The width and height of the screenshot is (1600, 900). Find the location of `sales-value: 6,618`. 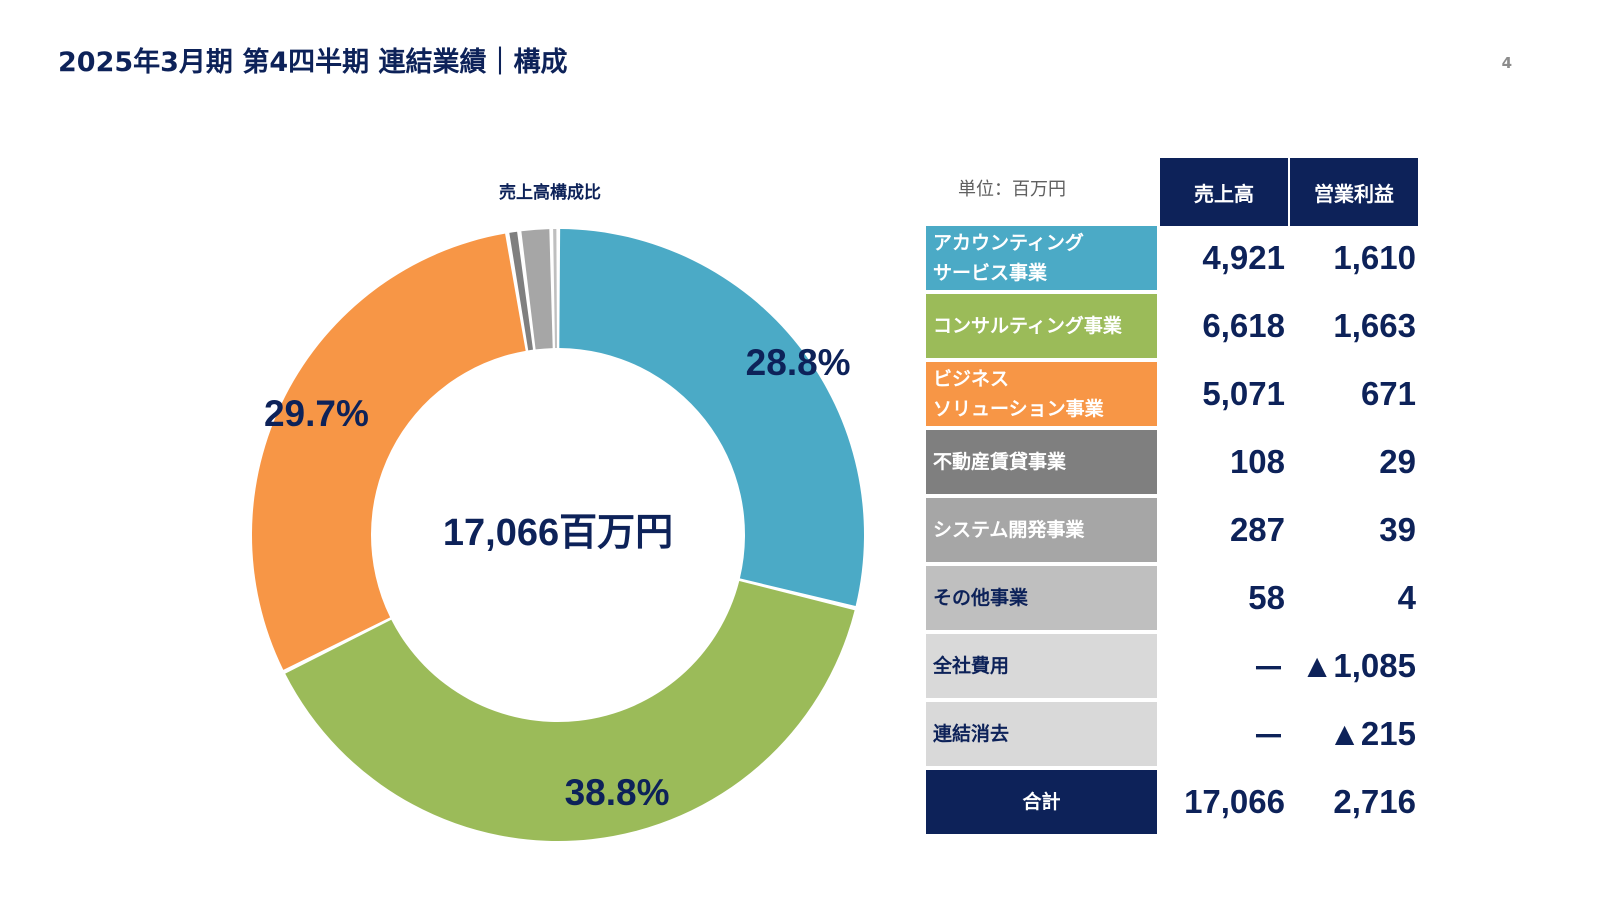

sales-value: 6,618 is located at coordinates (1243, 325).